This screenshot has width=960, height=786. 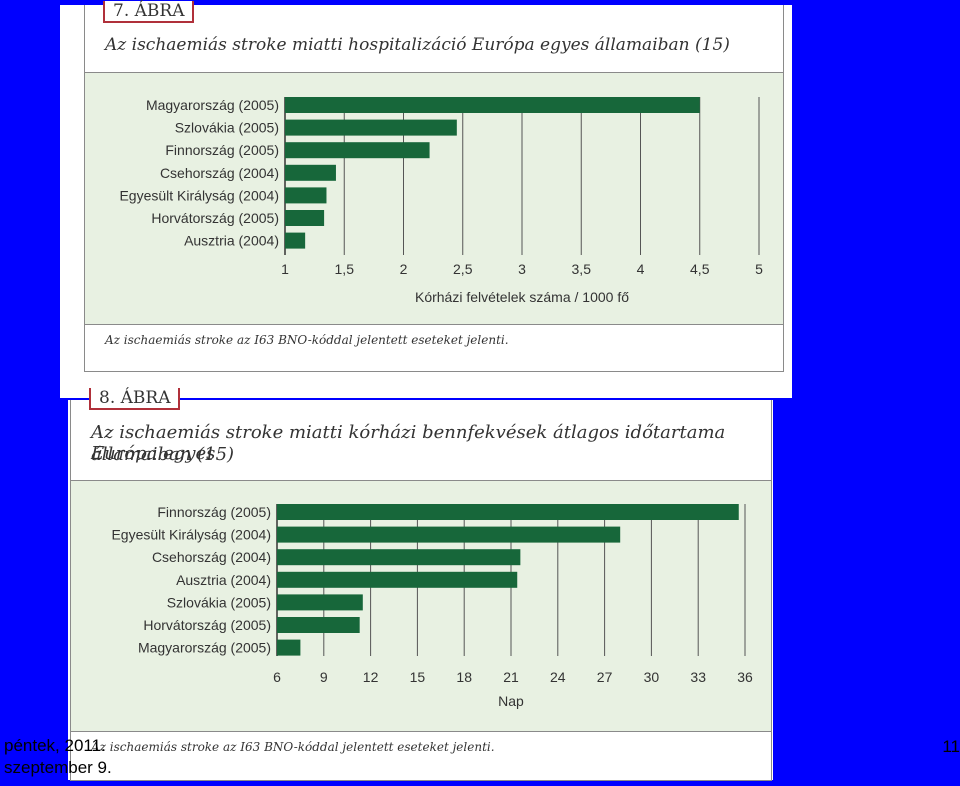 I want to click on x-tick-label: 1, so click(x=285, y=269).